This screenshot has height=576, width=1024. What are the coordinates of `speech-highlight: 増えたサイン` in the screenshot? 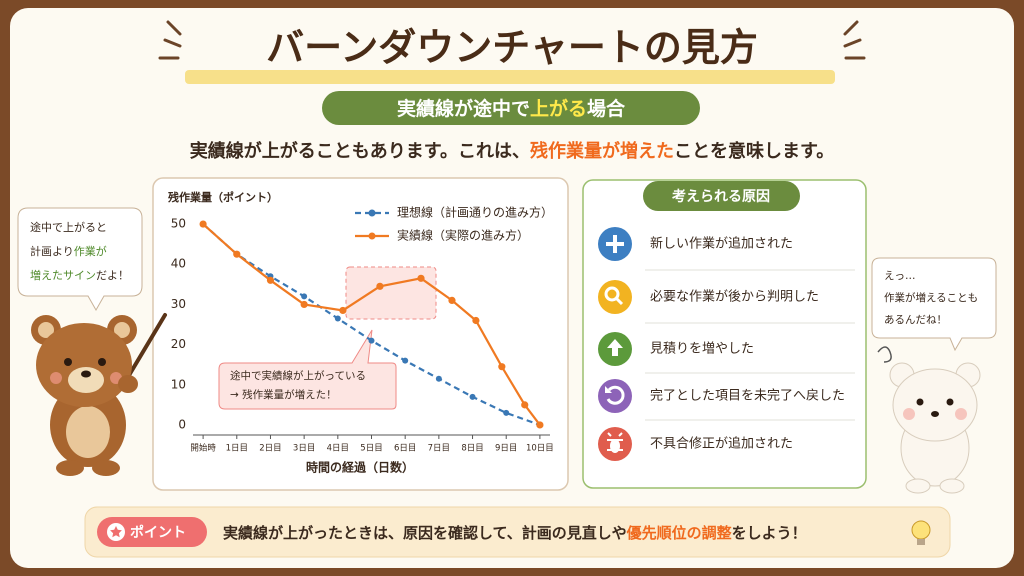 It's located at (63, 275).